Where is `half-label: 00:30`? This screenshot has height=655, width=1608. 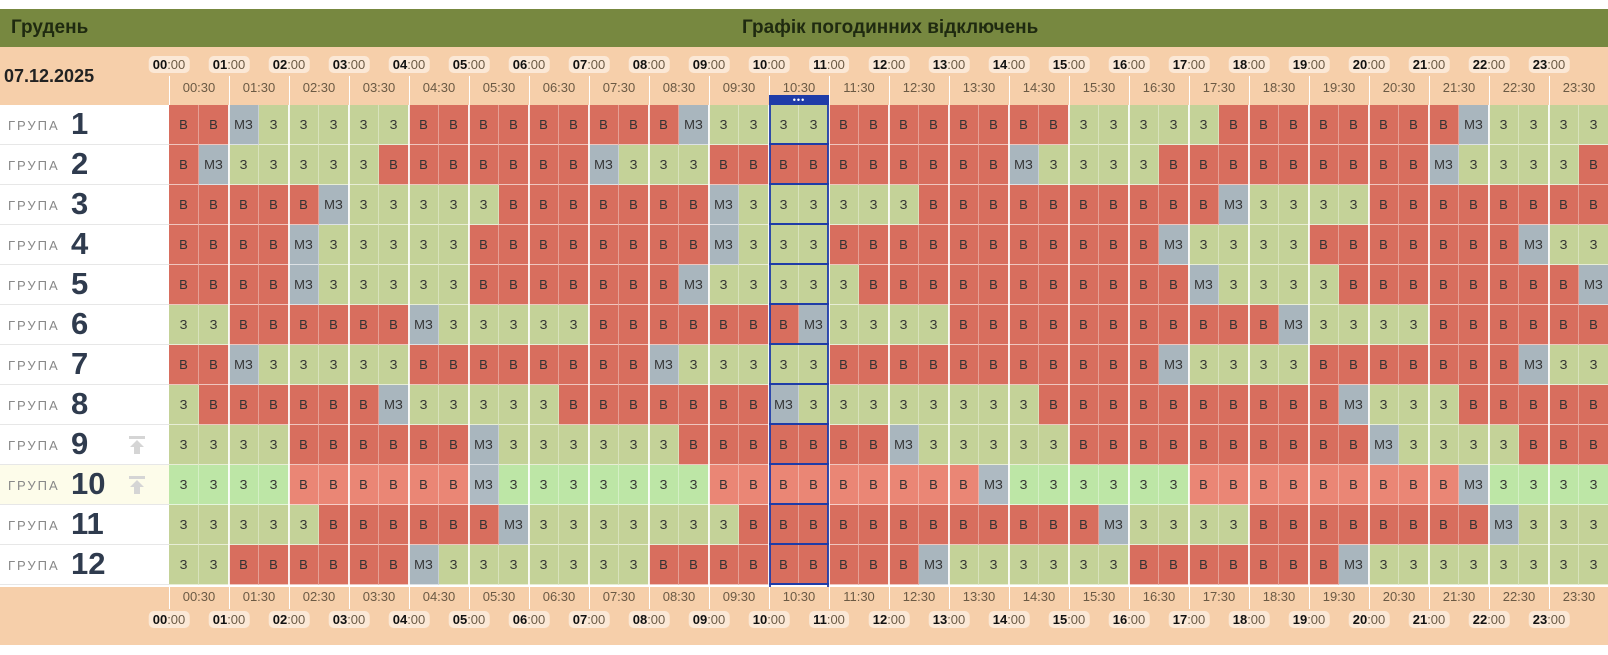
half-label: 00:30 is located at coordinates (199, 87).